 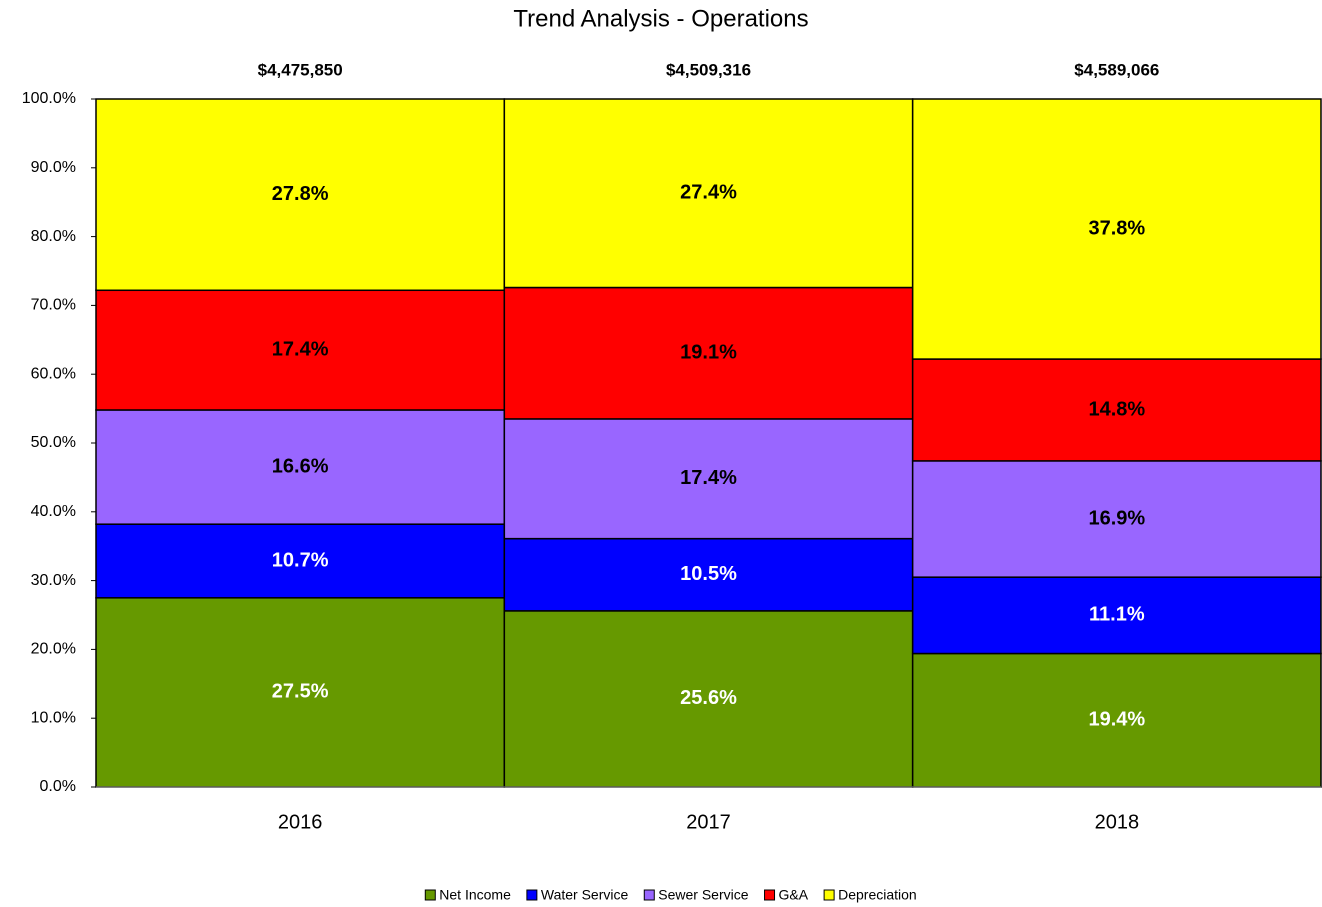 I want to click on y-tick-label: 50.0%, so click(x=53, y=442).